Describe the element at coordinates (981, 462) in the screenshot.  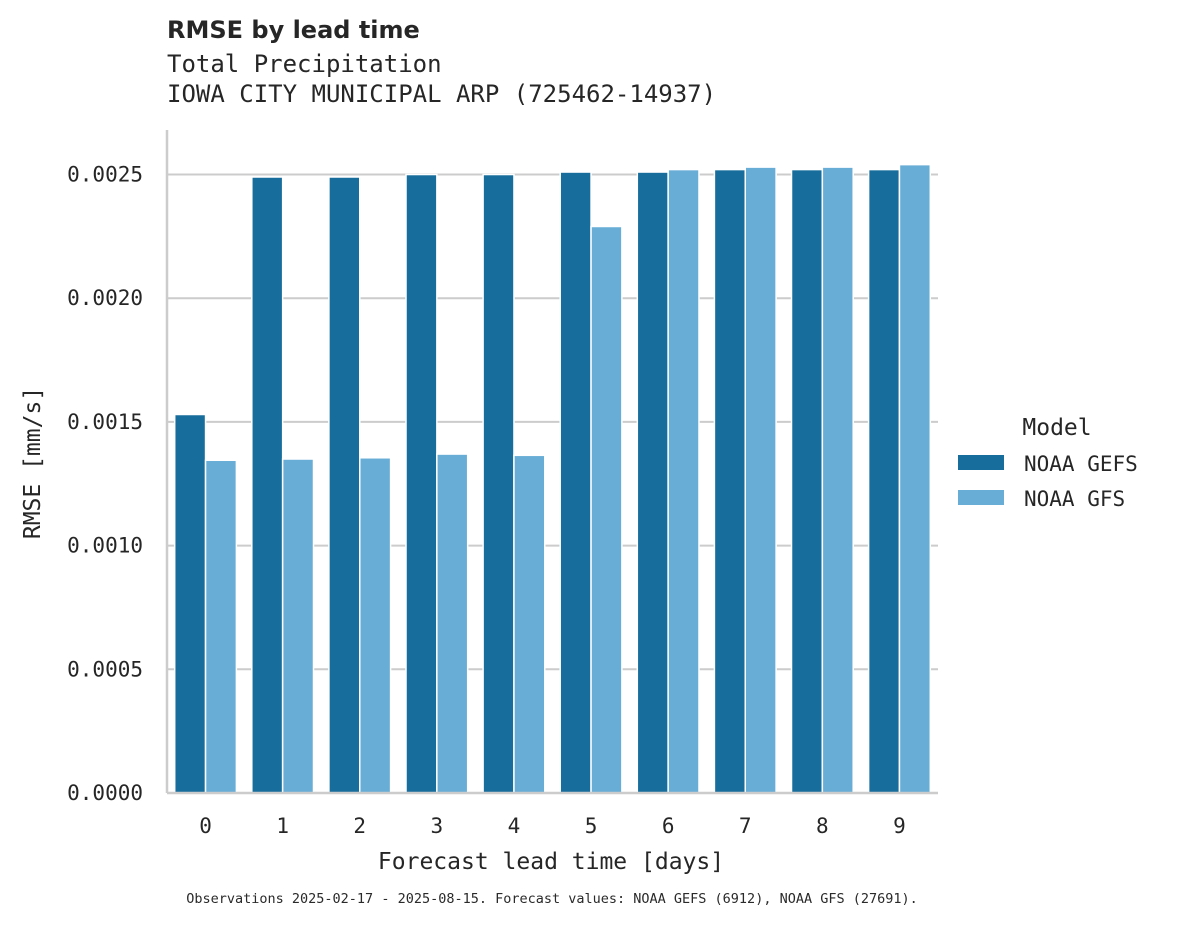
I see `legend-swatch-noaa-gefs` at that location.